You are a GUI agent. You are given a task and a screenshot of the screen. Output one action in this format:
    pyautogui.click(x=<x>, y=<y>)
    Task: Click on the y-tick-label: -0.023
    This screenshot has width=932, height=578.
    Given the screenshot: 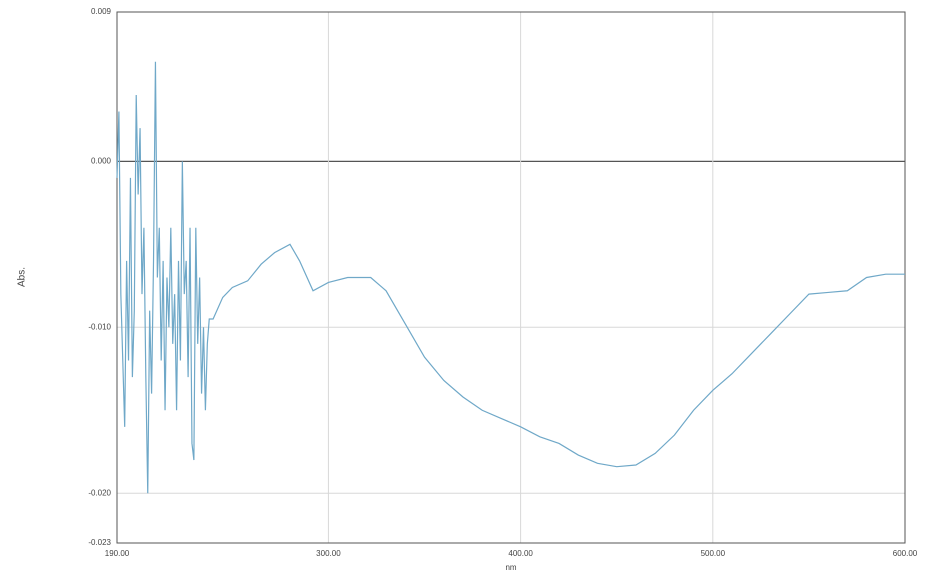 What is the action you would take?
    pyautogui.click(x=99, y=542)
    